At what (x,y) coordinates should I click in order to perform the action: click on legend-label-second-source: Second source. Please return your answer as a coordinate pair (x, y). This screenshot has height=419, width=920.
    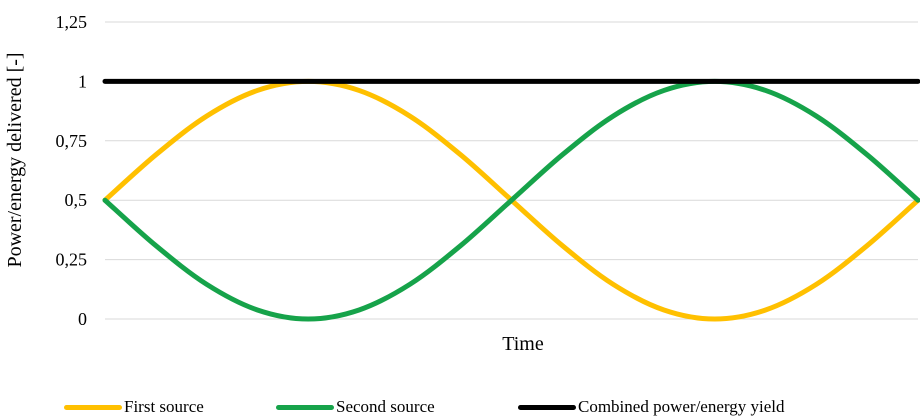
    Looking at the image, I should click on (385, 406).